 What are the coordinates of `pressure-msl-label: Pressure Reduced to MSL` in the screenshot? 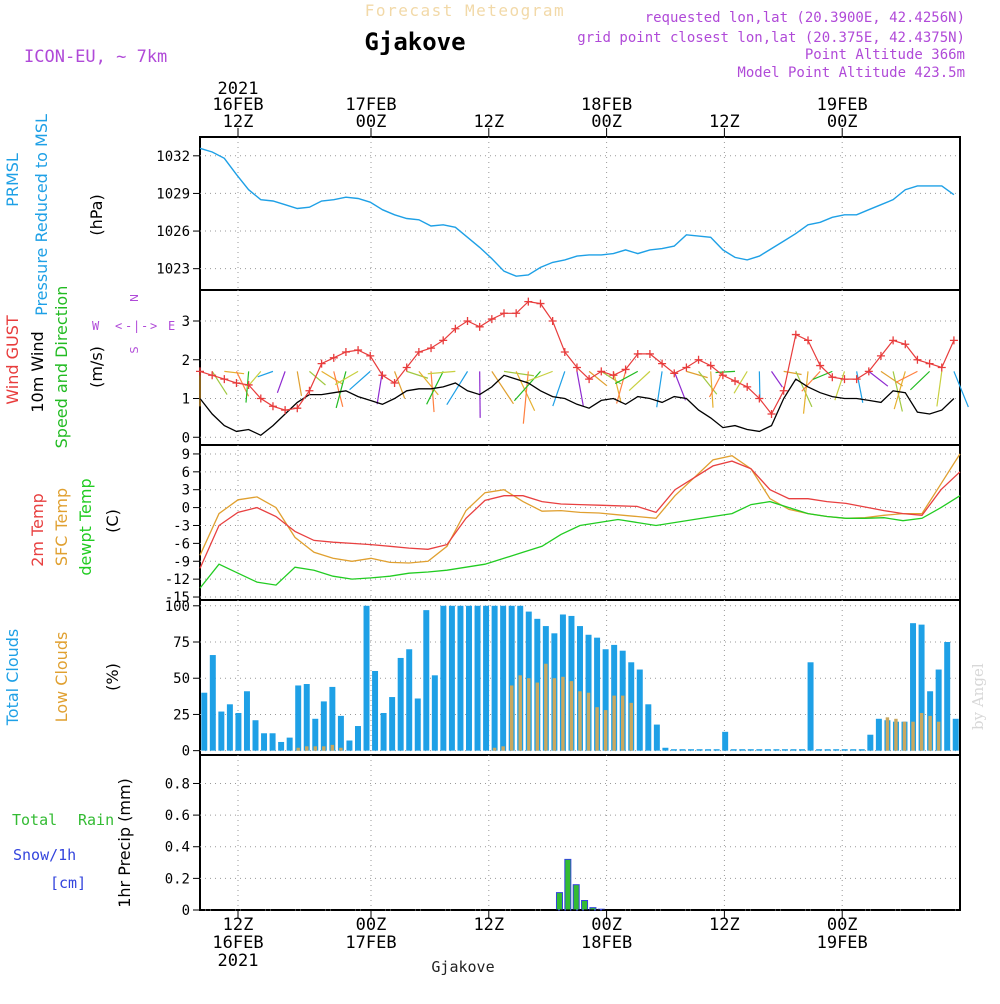 It's located at (41, 215).